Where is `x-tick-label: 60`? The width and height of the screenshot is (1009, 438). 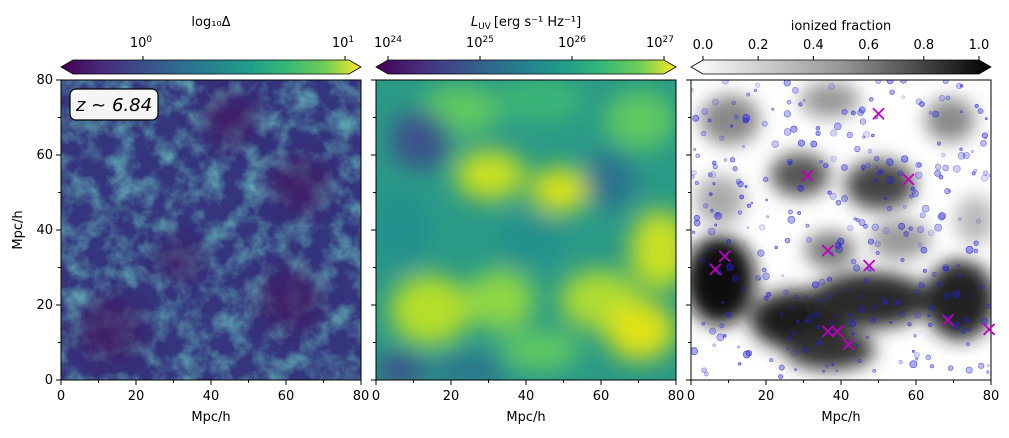 x-tick-label: 60 is located at coordinates (286, 396).